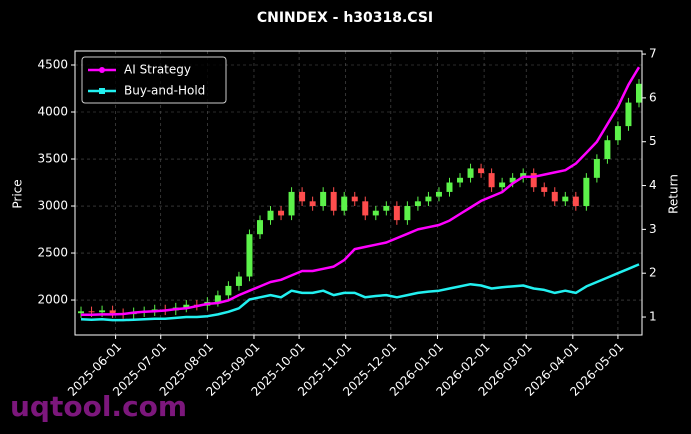 The width and height of the screenshot is (691, 434). Describe the element at coordinates (52, 159) in the screenshot. I see `y-tick-label: 3500` at that location.